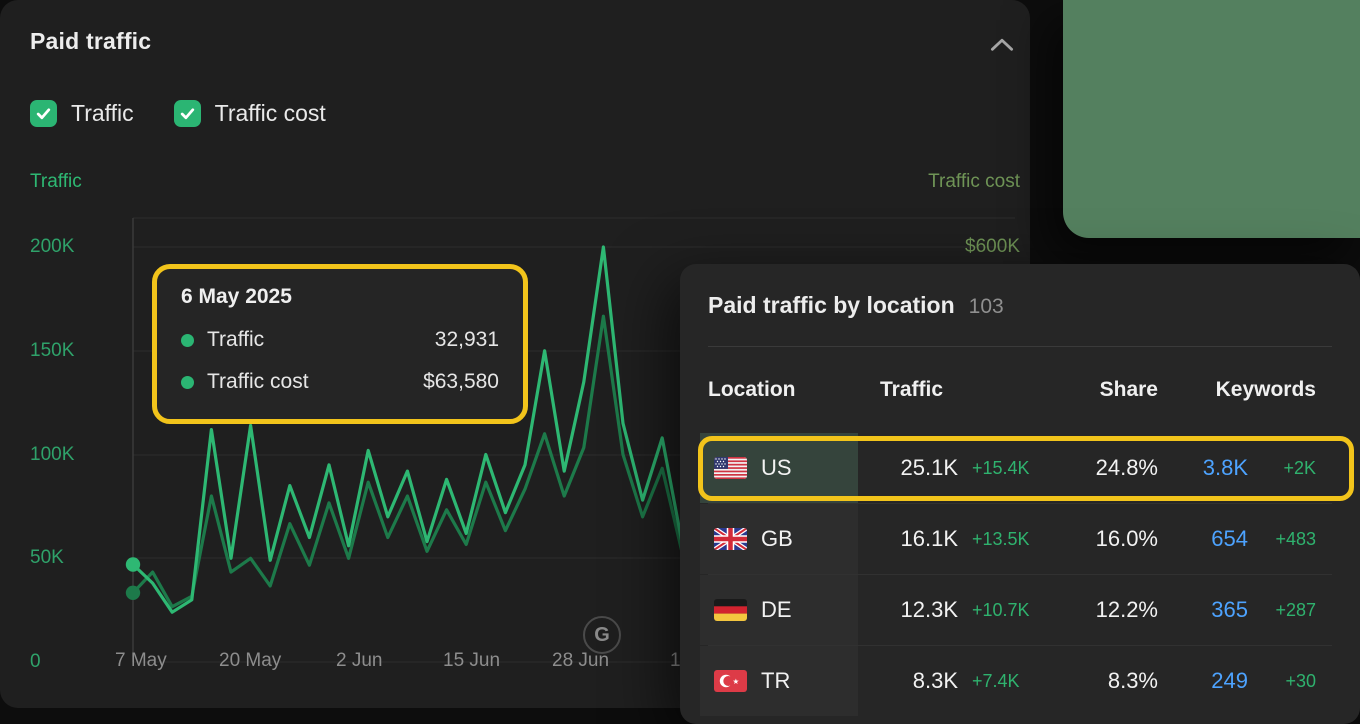 The width and height of the screenshot is (1360, 724). I want to click on location-code: TR, so click(776, 680).